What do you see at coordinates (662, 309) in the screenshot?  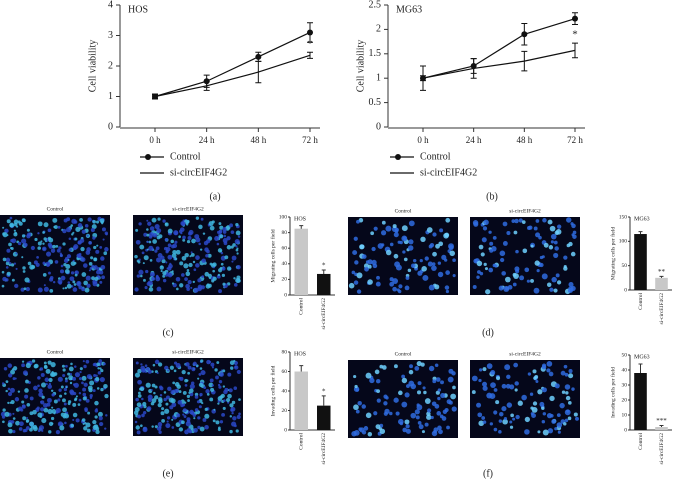 I see `x-tick-label: si-circEIF4G2` at bounding box center [662, 309].